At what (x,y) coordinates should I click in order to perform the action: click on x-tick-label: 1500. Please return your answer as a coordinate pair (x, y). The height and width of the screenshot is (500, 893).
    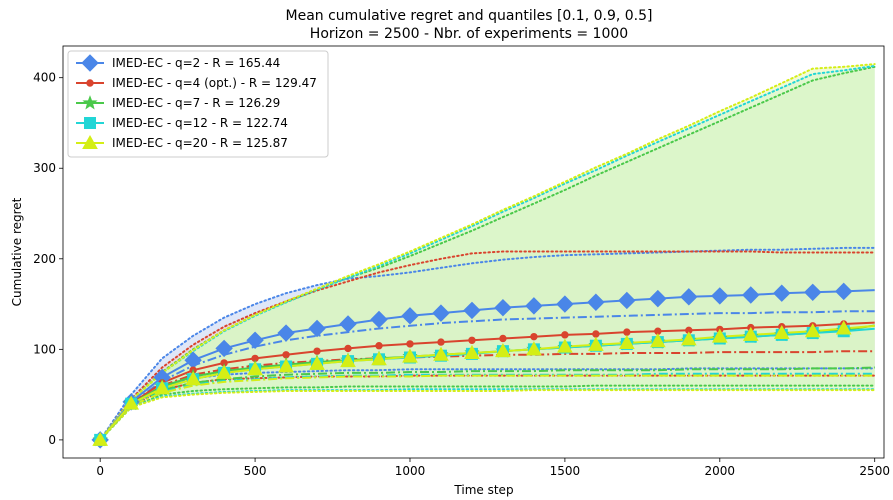
    Looking at the image, I should click on (565, 471).